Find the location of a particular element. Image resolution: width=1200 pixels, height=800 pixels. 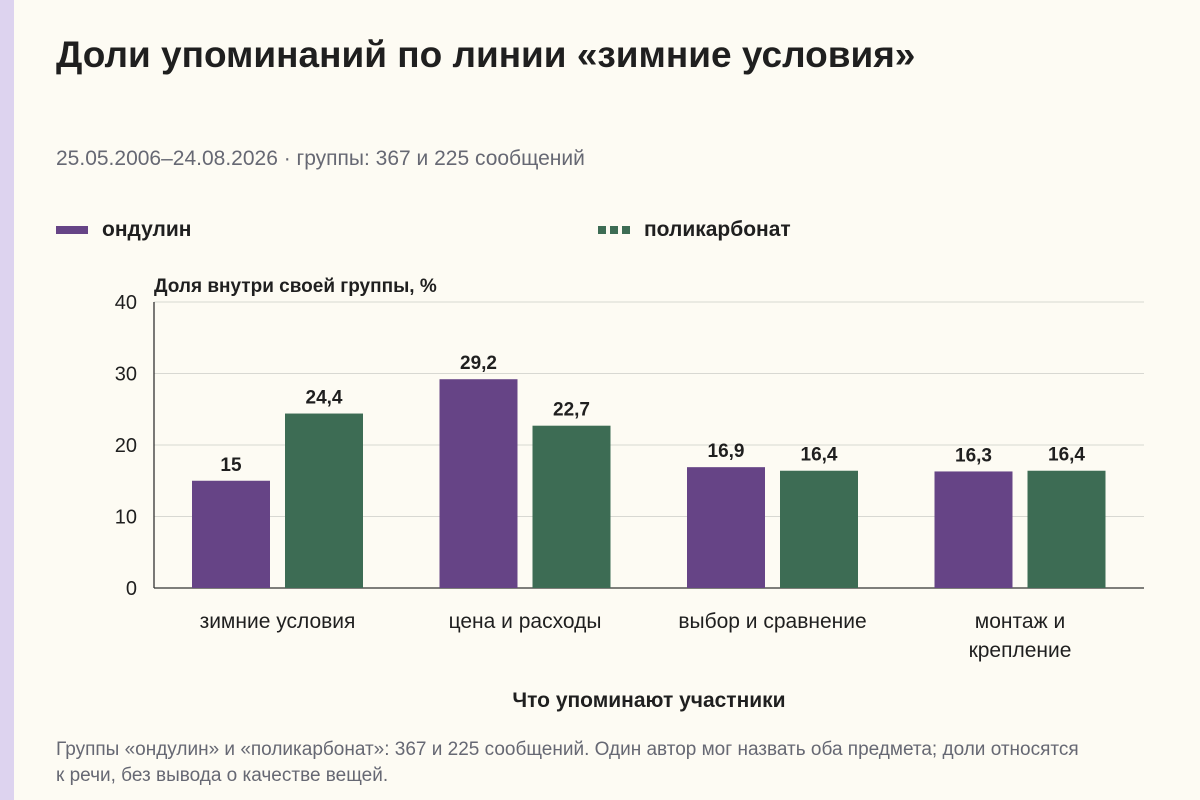

legend-label-ondulin: ондулин is located at coordinates (147, 229).